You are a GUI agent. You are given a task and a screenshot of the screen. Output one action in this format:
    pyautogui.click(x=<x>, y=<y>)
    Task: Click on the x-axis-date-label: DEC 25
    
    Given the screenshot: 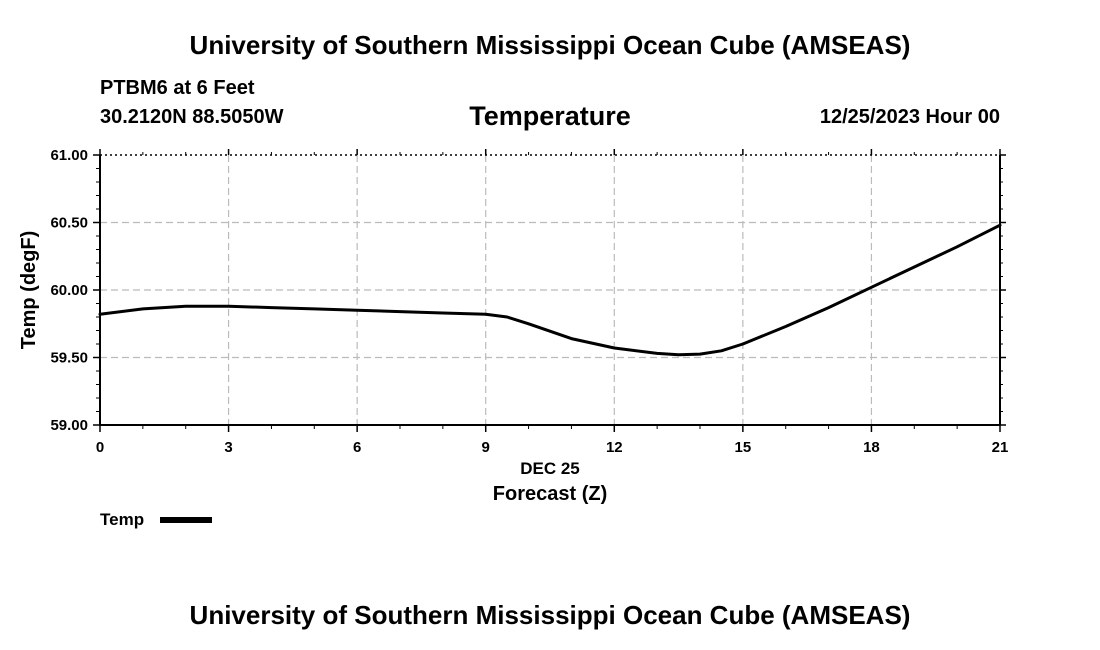 What is the action you would take?
    pyautogui.click(x=550, y=468)
    